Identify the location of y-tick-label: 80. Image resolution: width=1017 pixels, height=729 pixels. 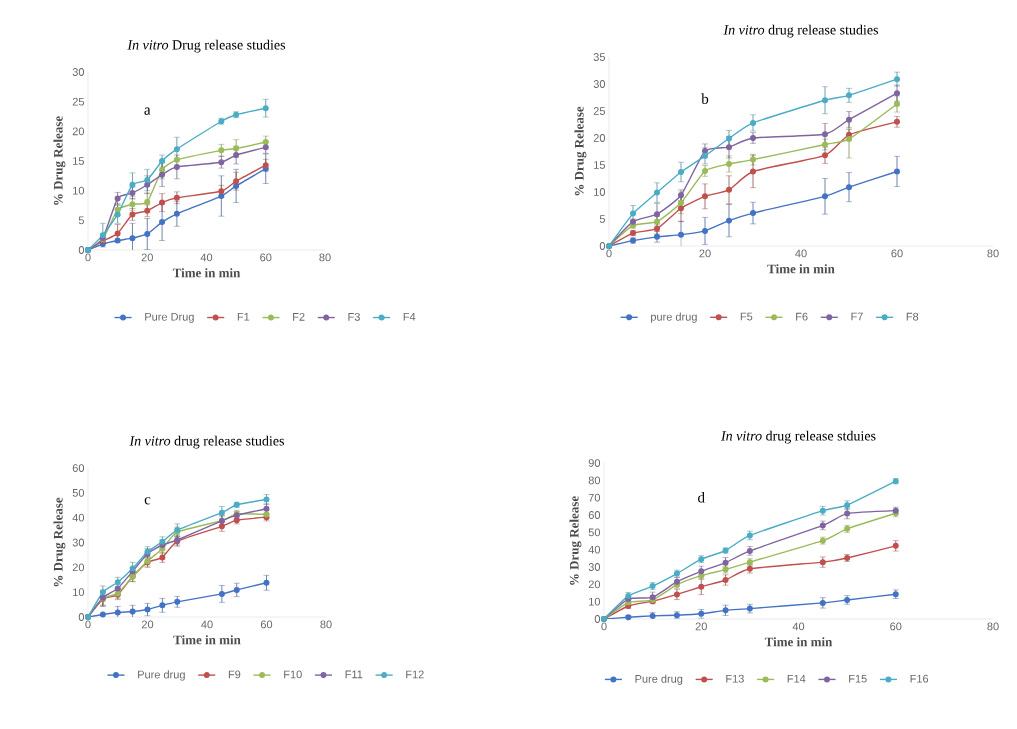
(594, 480).